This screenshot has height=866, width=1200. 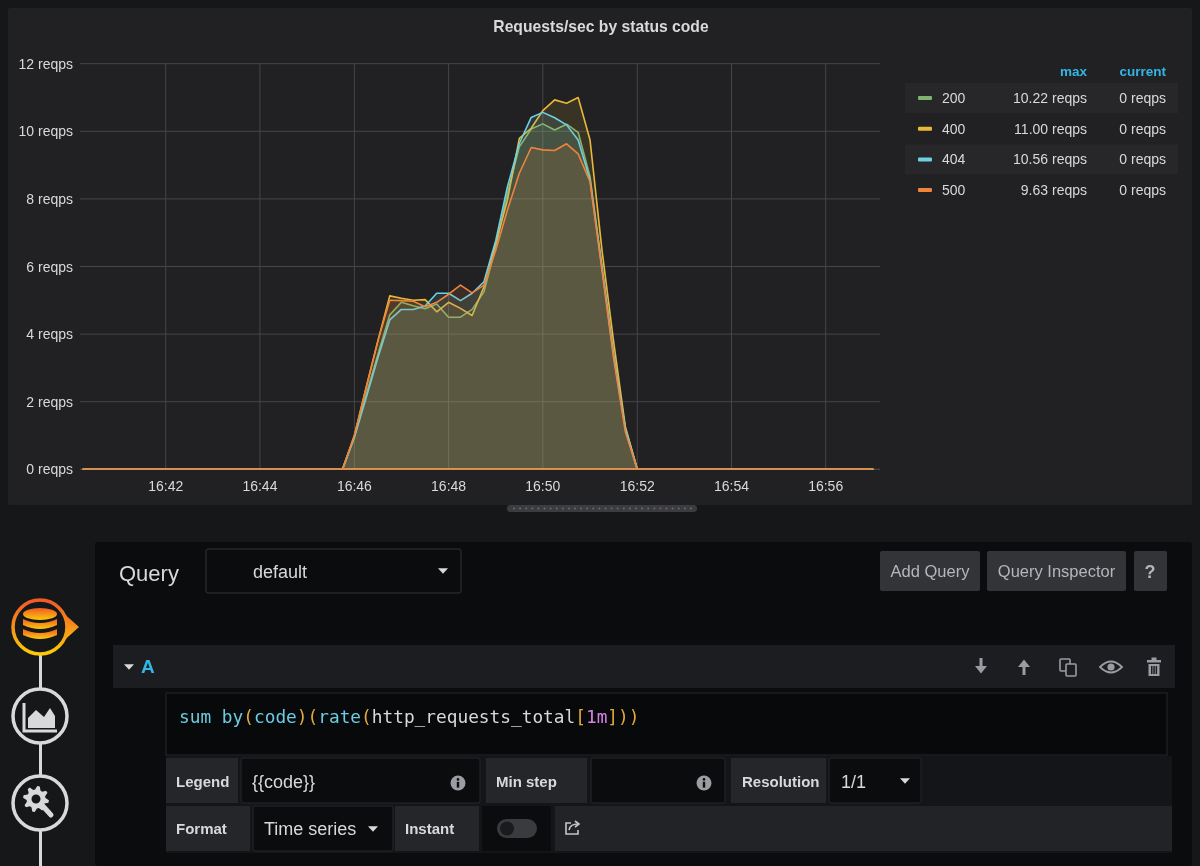 I want to click on text: sum by(code)(rate(http_requests_total[1m])), so click(x=409, y=716).